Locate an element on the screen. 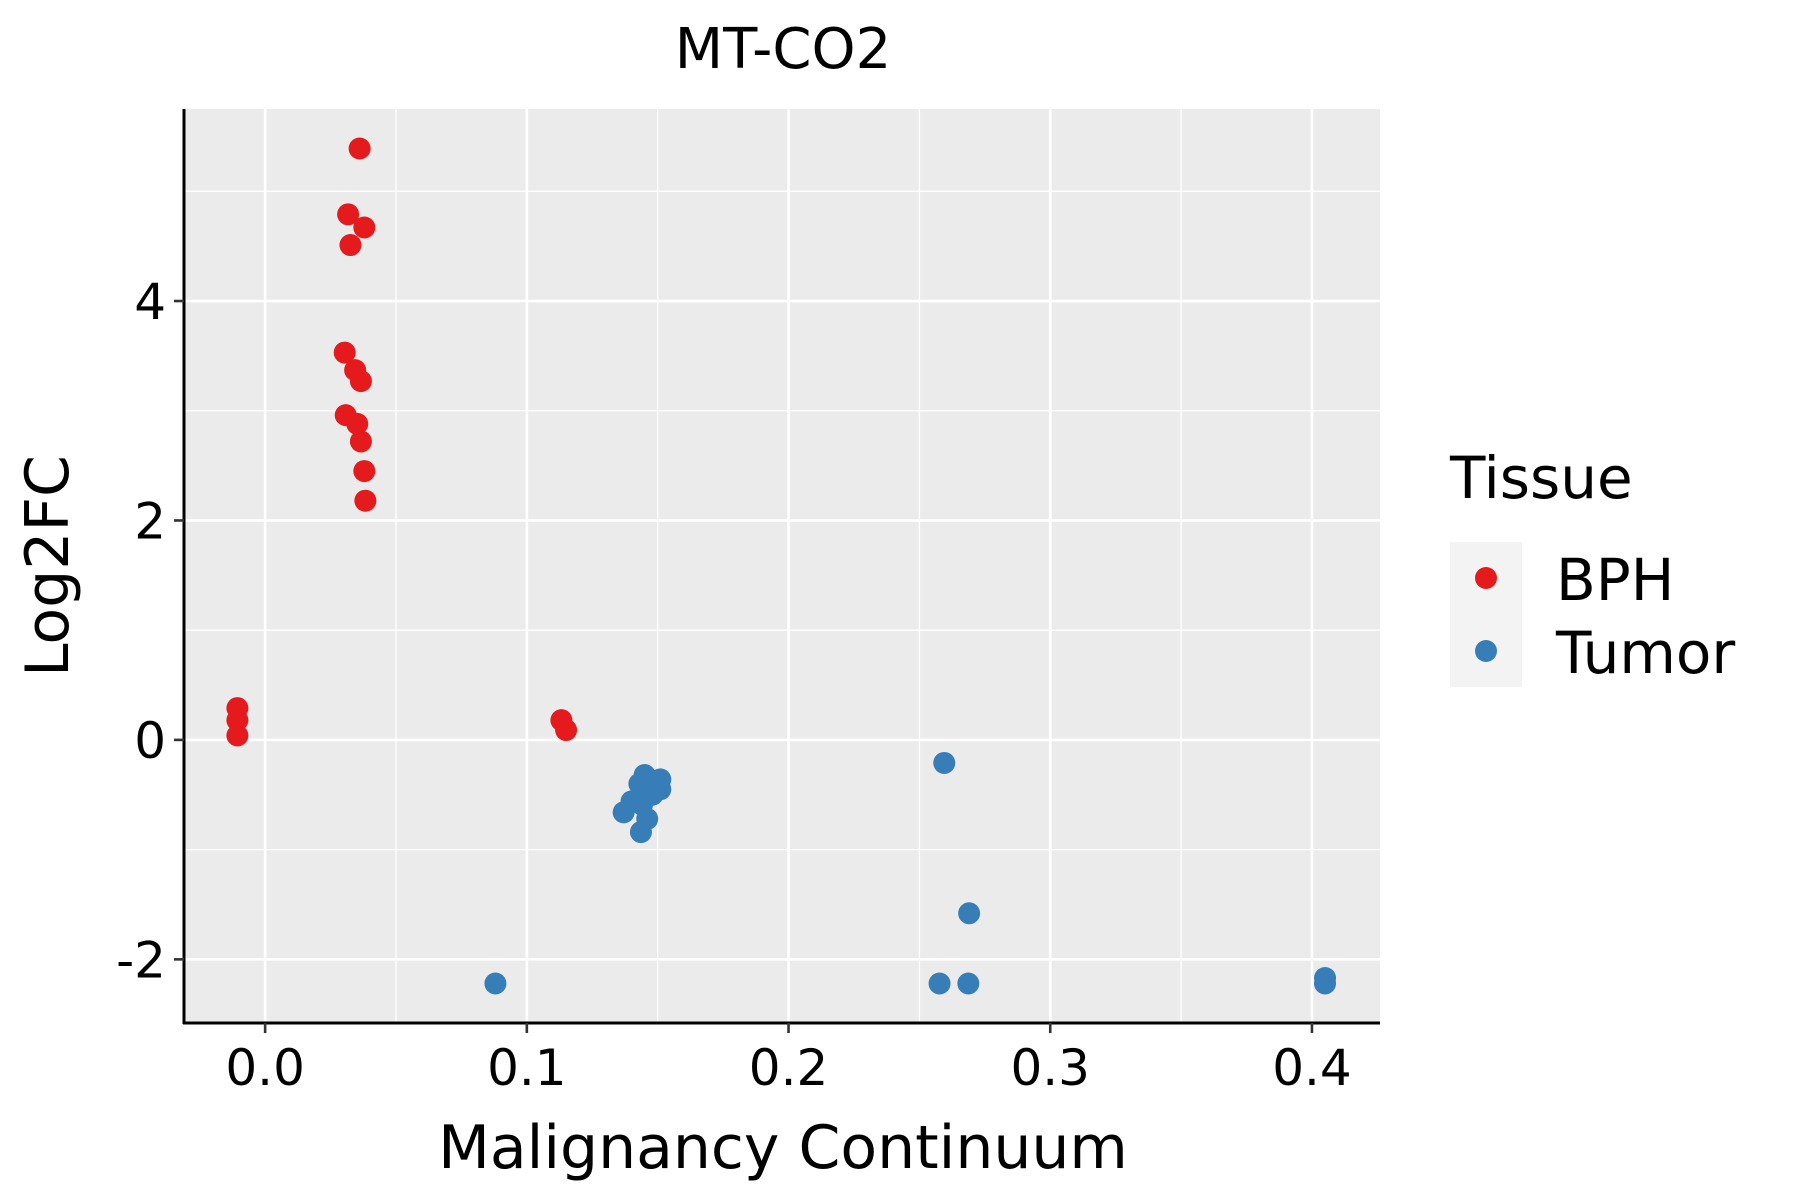 The height and width of the screenshot is (1200, 1800). x-tick-label: 0.4 is located at coordinates (1312, 1068).